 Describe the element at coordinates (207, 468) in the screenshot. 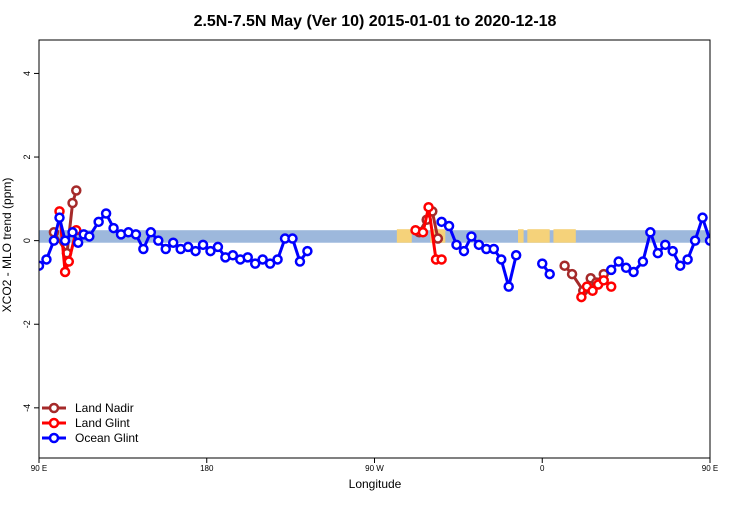

I see `x-tick-label: 180` at that location.